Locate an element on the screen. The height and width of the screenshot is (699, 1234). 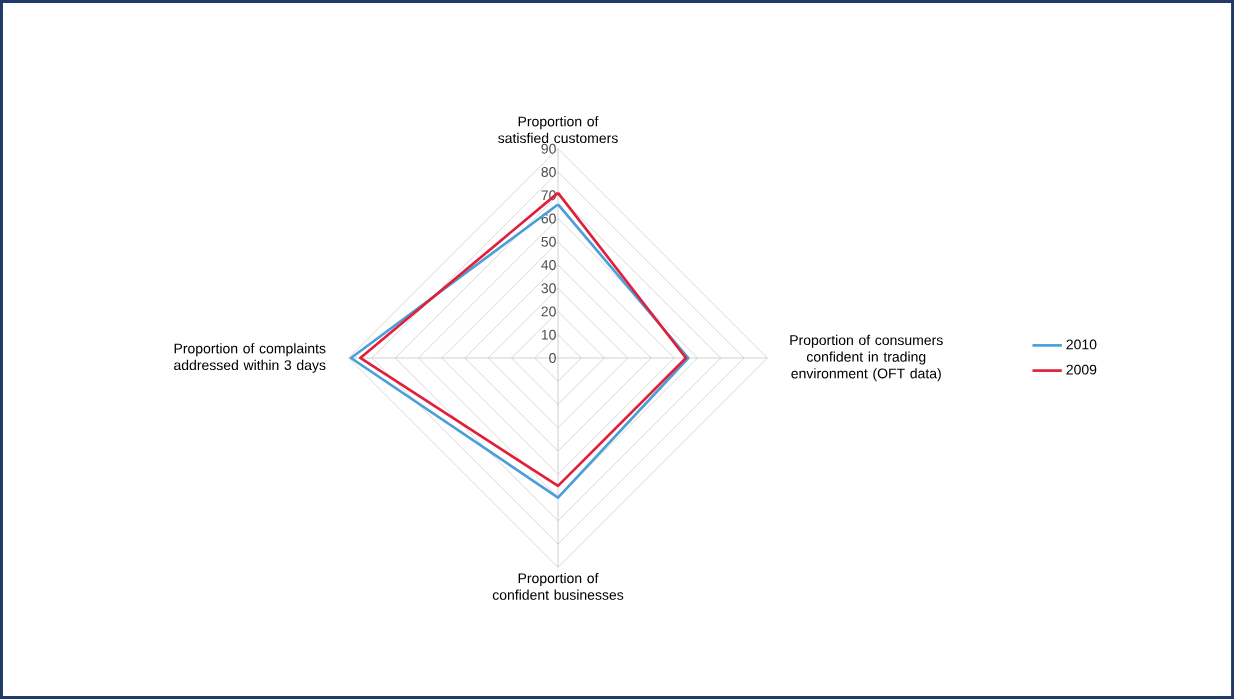
legend-label: 2010 is located at coordinates (1081, 344).